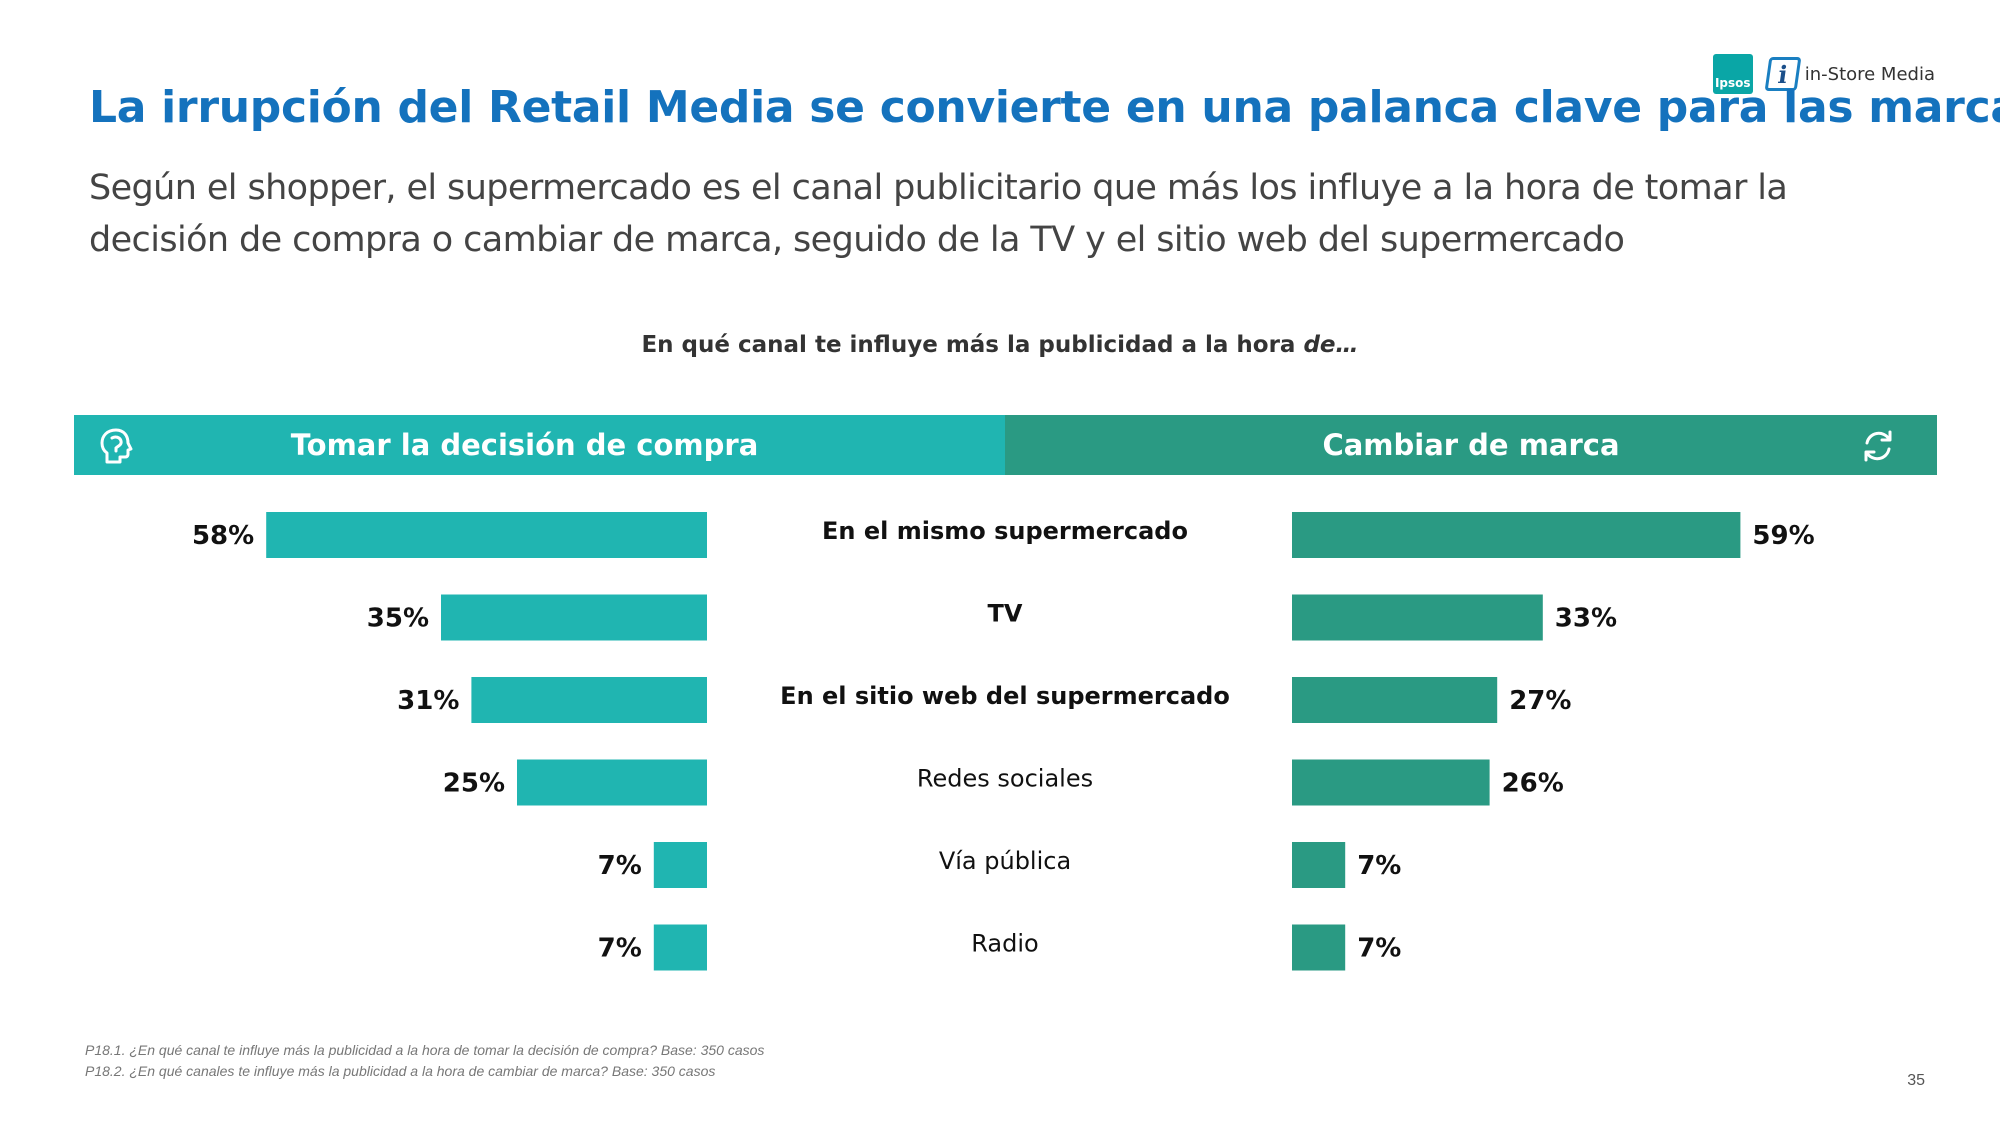  I want to click on series-header-left: Tomar la decisión de compra, so click(539, 445).